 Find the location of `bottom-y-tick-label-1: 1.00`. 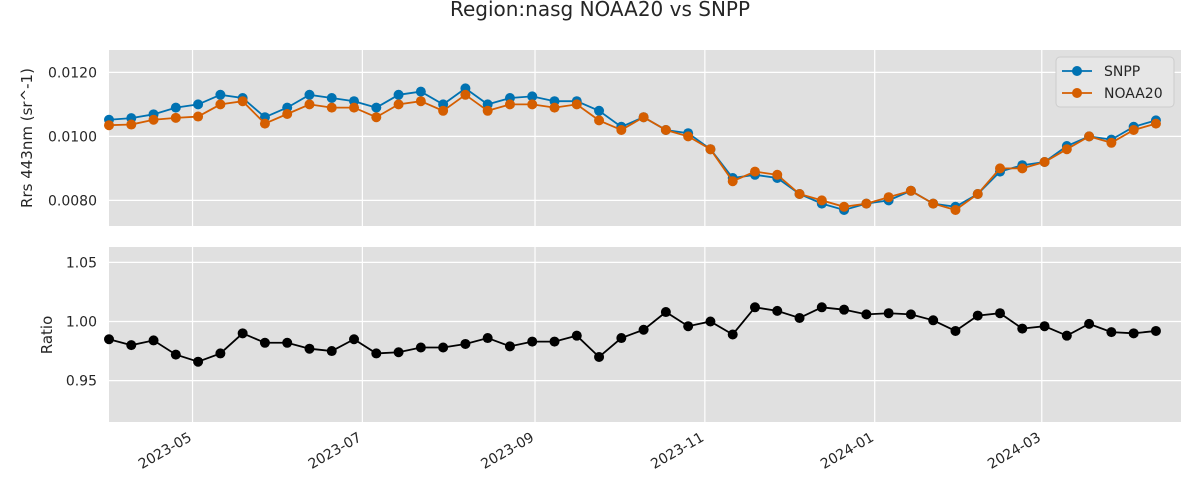

bottom-y-tick-label-1: 1.00 is located at coordinates (81, 322).